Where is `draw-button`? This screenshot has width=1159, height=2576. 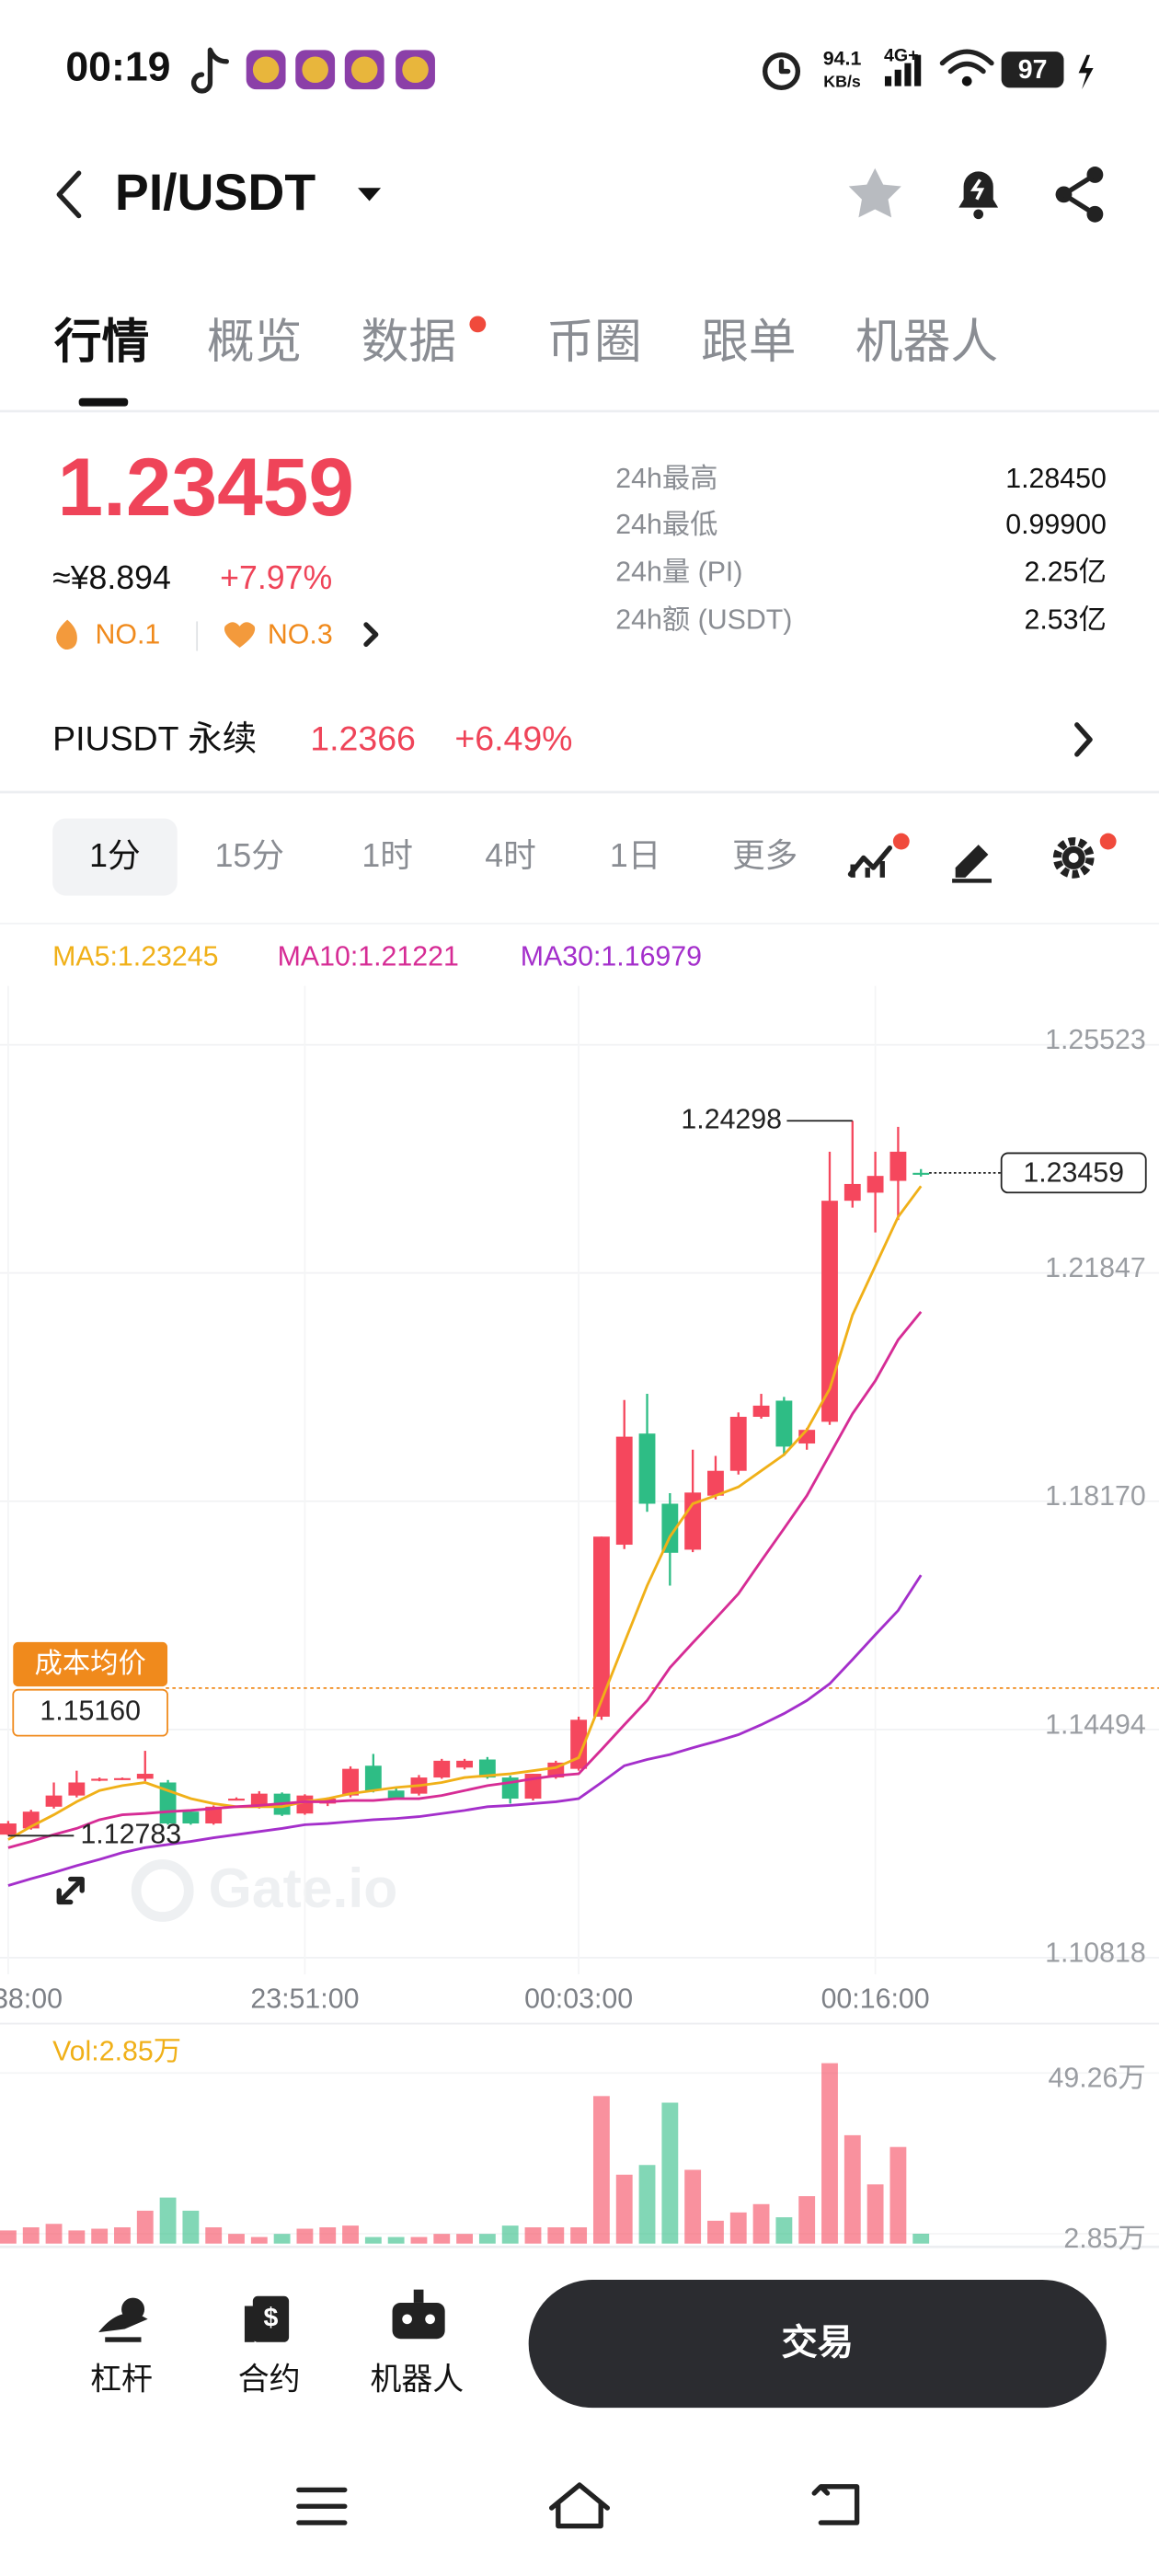
draw-button is located at coordinates (972, 864).